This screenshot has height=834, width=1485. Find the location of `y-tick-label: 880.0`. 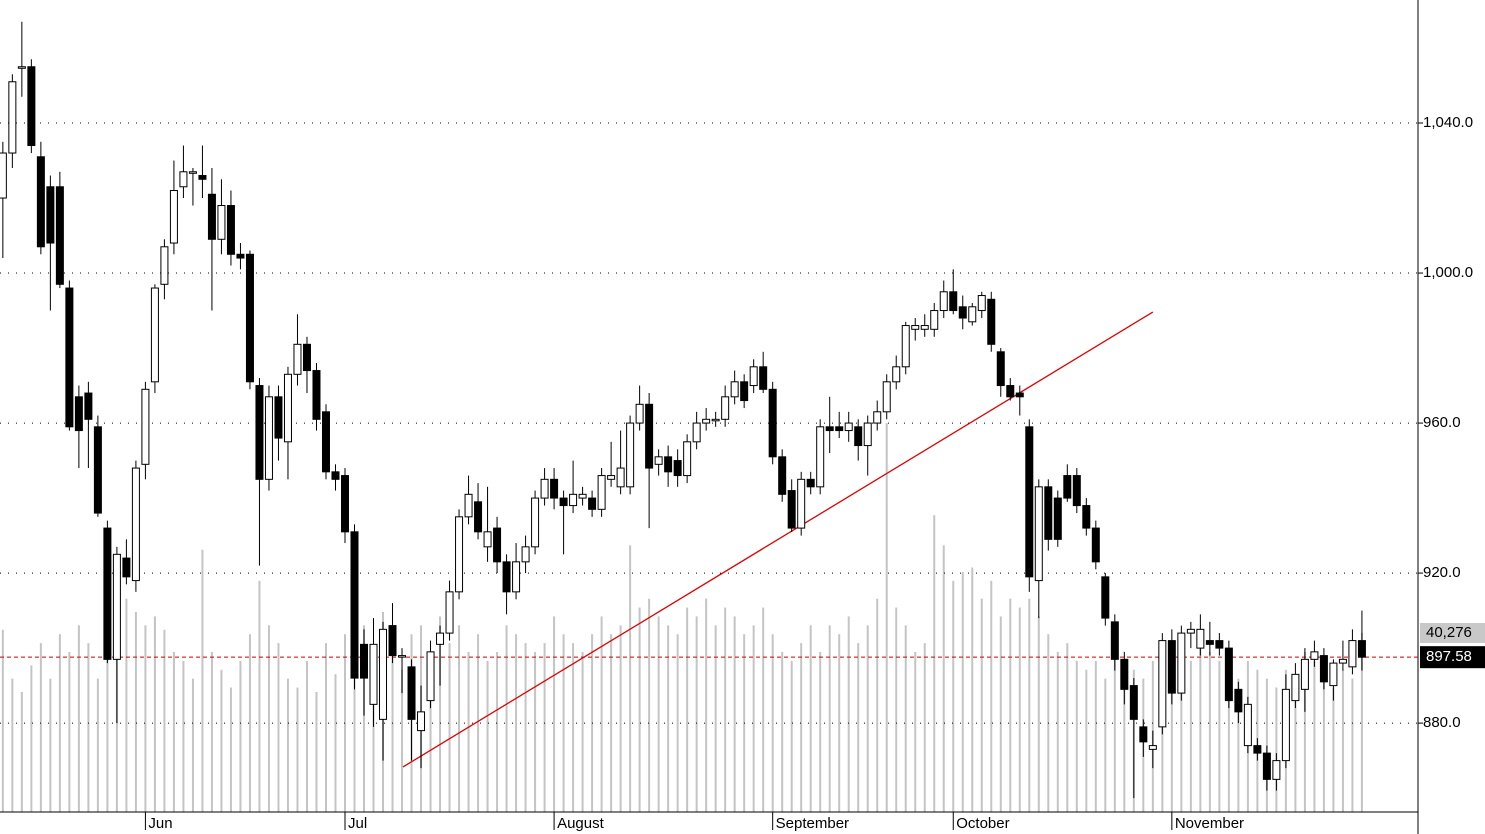

y-tick-label: 880.0 is located at coordinates (1442, 722).